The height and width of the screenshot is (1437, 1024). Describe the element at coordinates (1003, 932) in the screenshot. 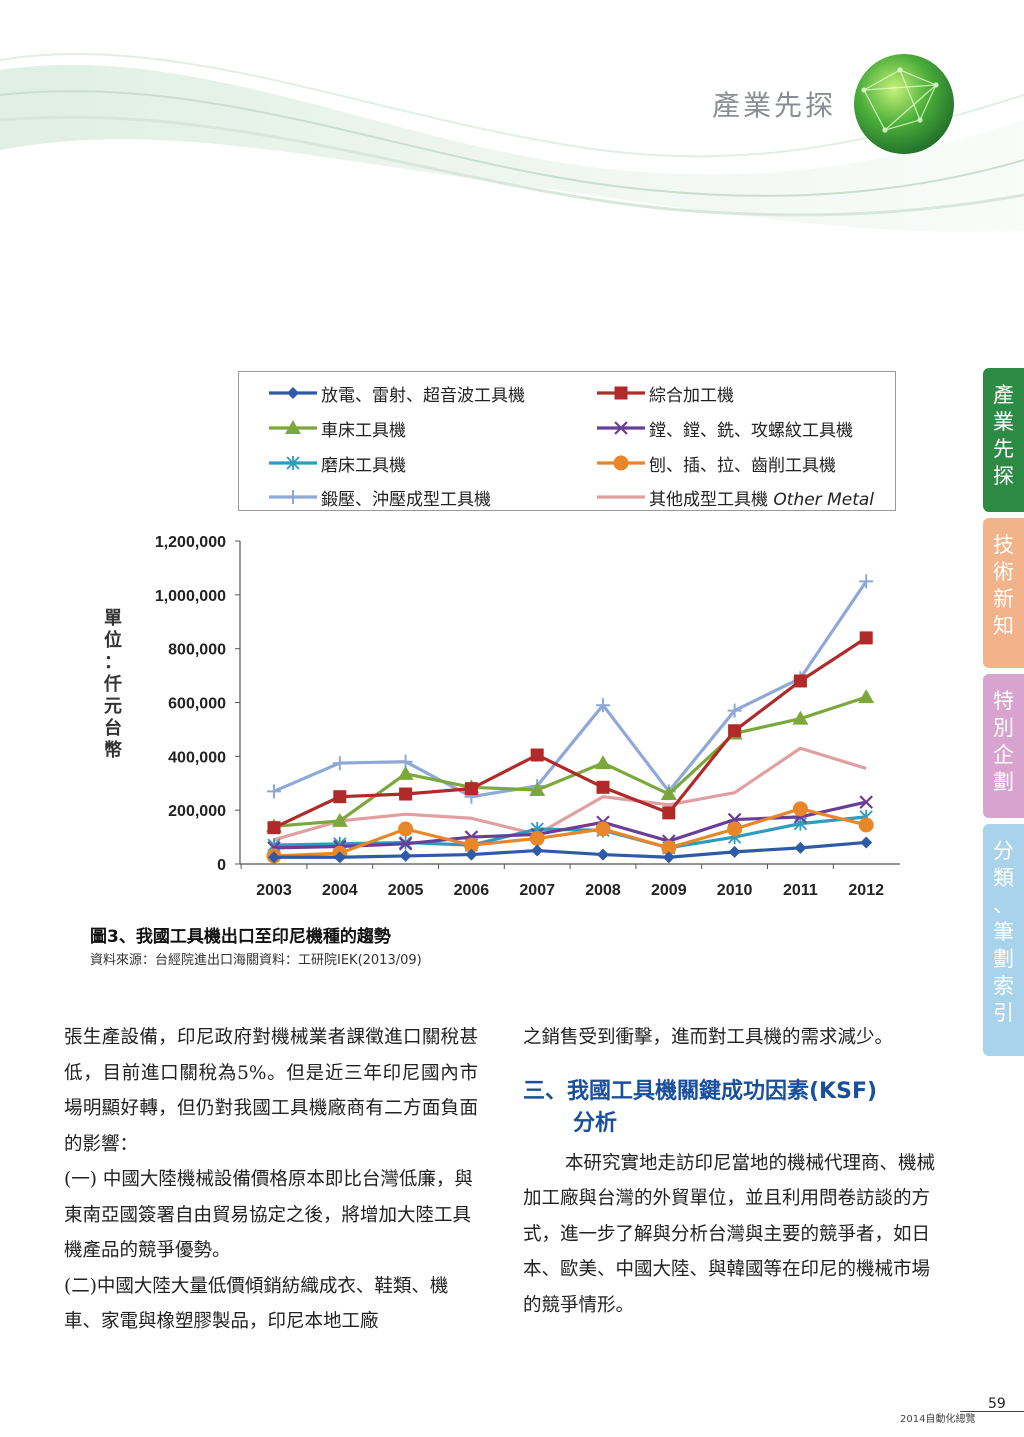

I see `side-tab-char: 筆` at that location.